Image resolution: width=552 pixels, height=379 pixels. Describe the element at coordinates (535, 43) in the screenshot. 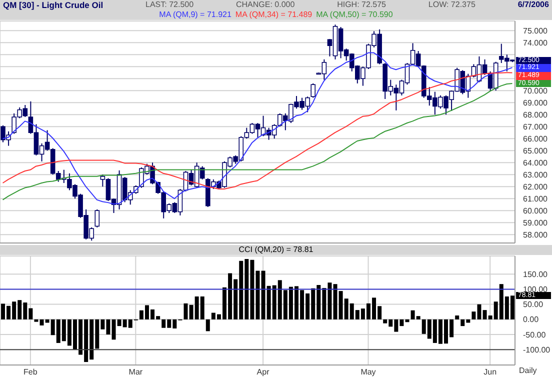

I see `y-tick-label: 74.000` at that location.